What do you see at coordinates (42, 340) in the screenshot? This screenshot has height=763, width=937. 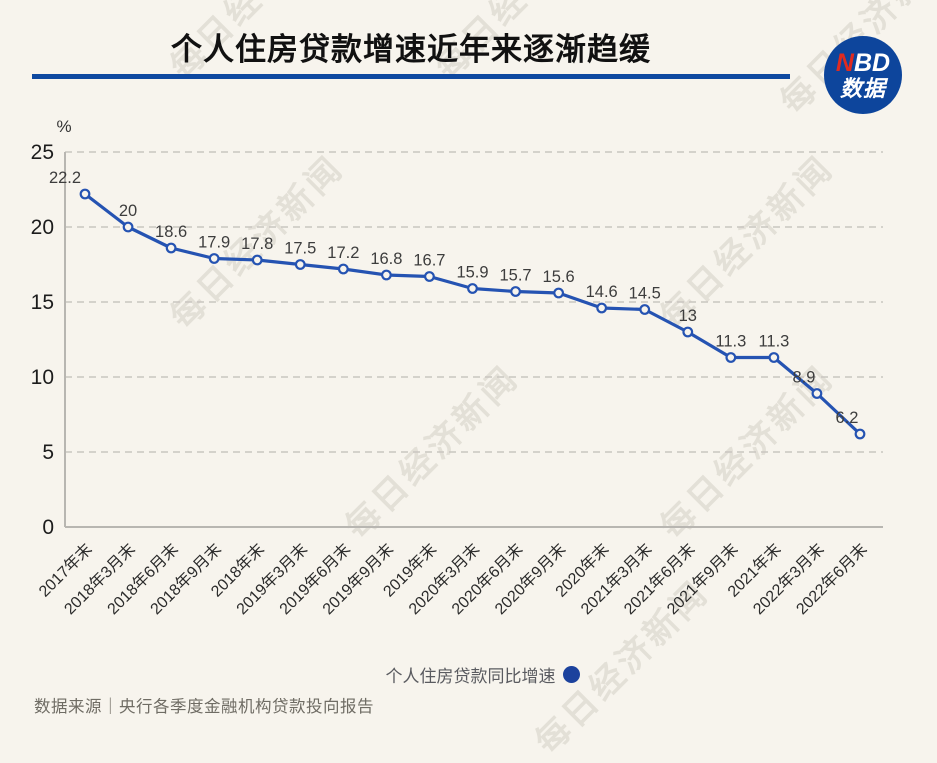 I see `y-tick-labels: 0 5 10 15 20 25` at bounding box center [42, 340].